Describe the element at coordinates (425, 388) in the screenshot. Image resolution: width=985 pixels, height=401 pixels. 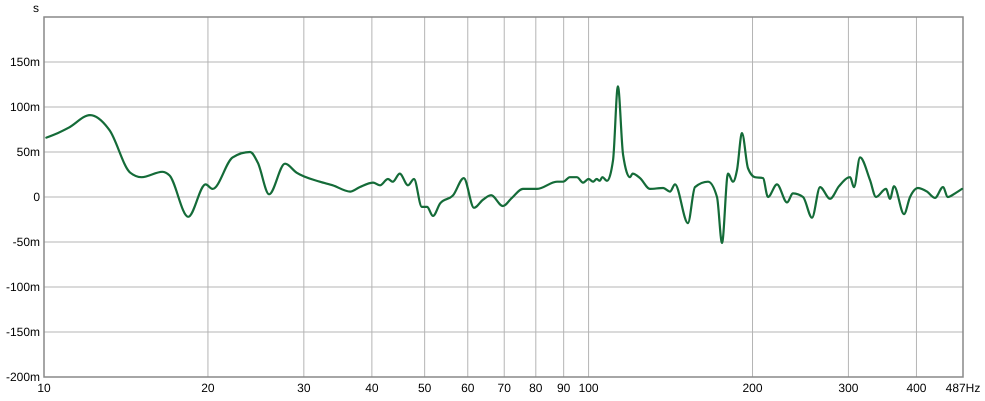
I see `x-tick-label: 50` at that location.